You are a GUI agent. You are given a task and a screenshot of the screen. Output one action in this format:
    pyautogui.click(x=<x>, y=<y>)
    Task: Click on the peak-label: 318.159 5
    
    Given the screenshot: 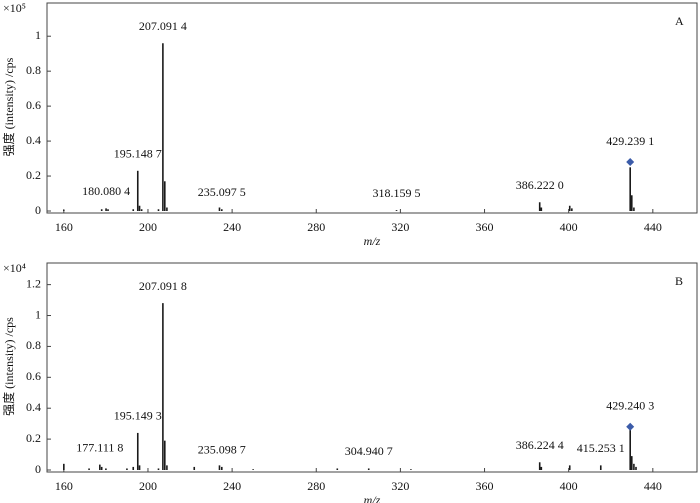 What is the action you would take?
    pyautogui.click(x=397, y=193)
    